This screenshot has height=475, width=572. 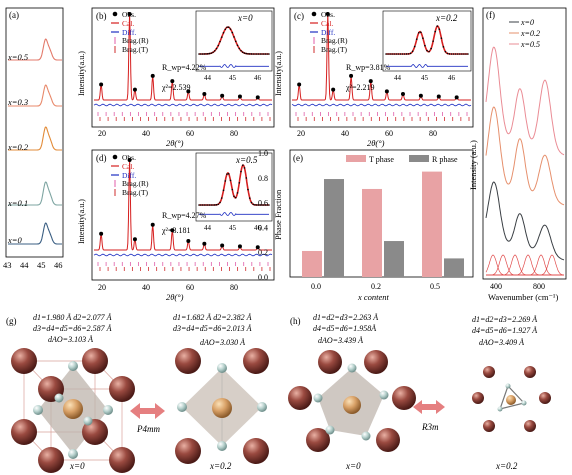 I want to click on panel-c-chi: χ²=2.219, so click(x=359, y=87).